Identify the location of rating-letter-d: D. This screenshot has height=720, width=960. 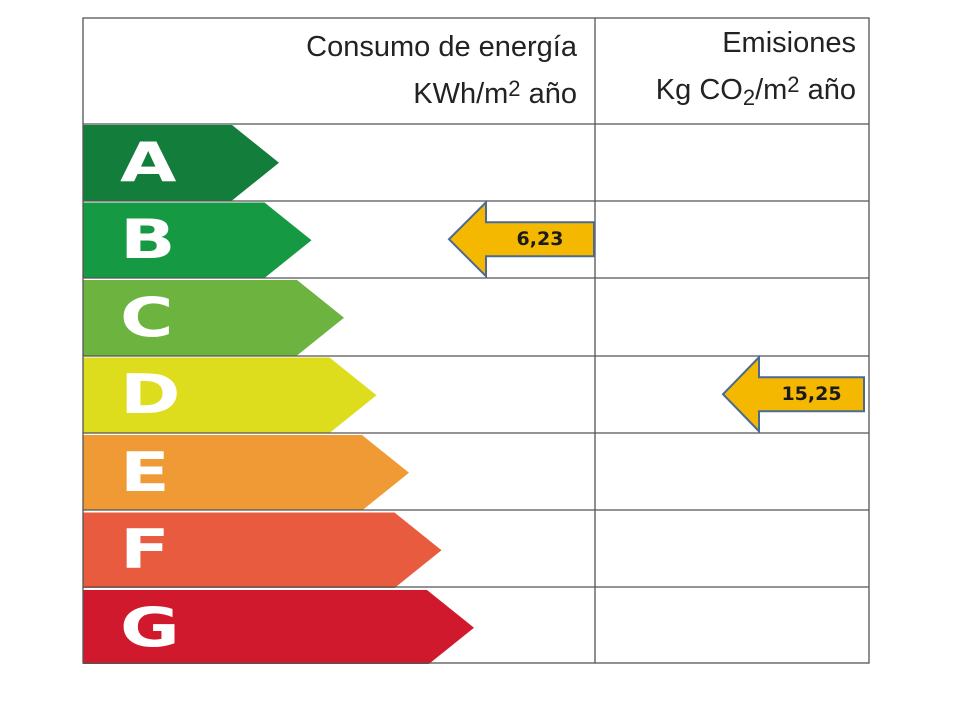
(150, 395).